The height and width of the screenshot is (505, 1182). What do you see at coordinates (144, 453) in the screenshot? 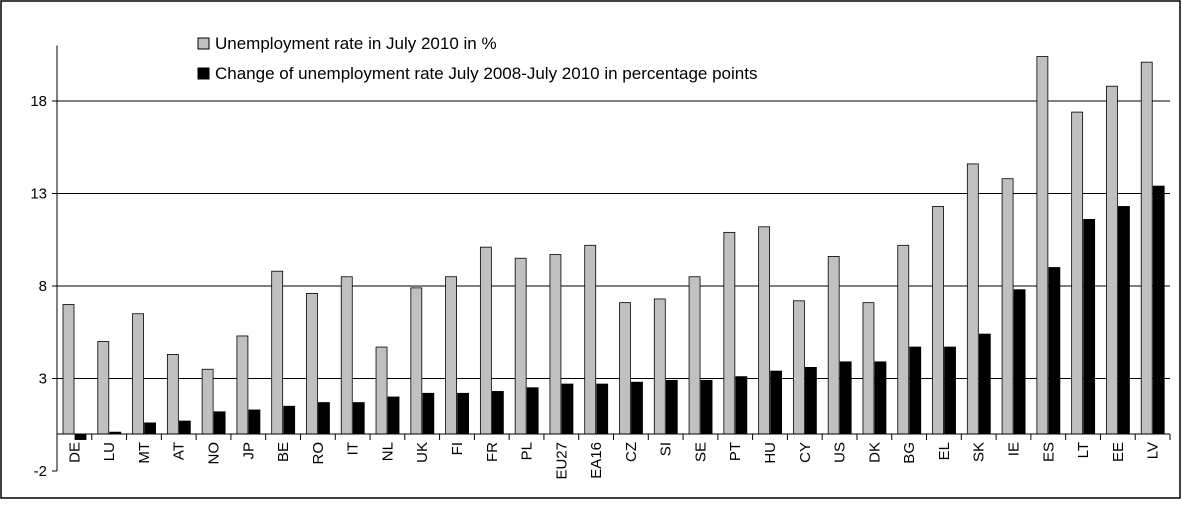
I see `x-category-label: MT` at bounding box center [144, 453].